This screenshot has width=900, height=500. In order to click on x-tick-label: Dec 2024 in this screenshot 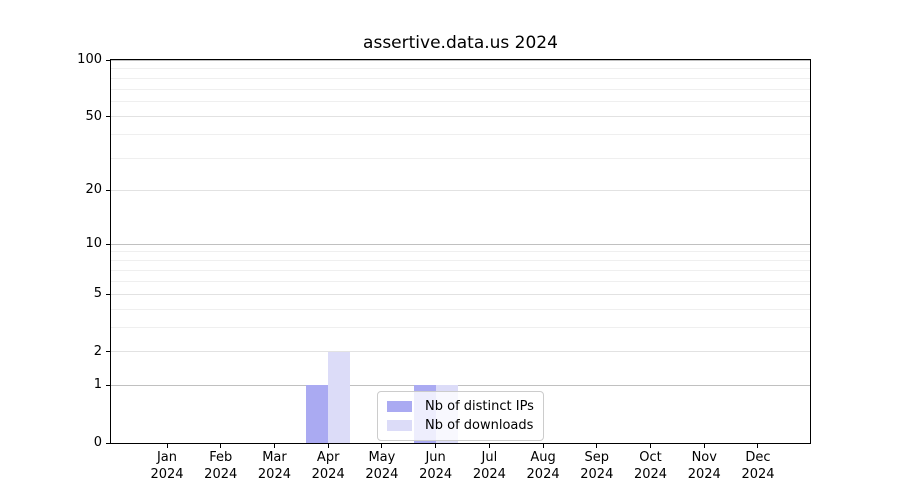, I will do `click(758, 466)`.